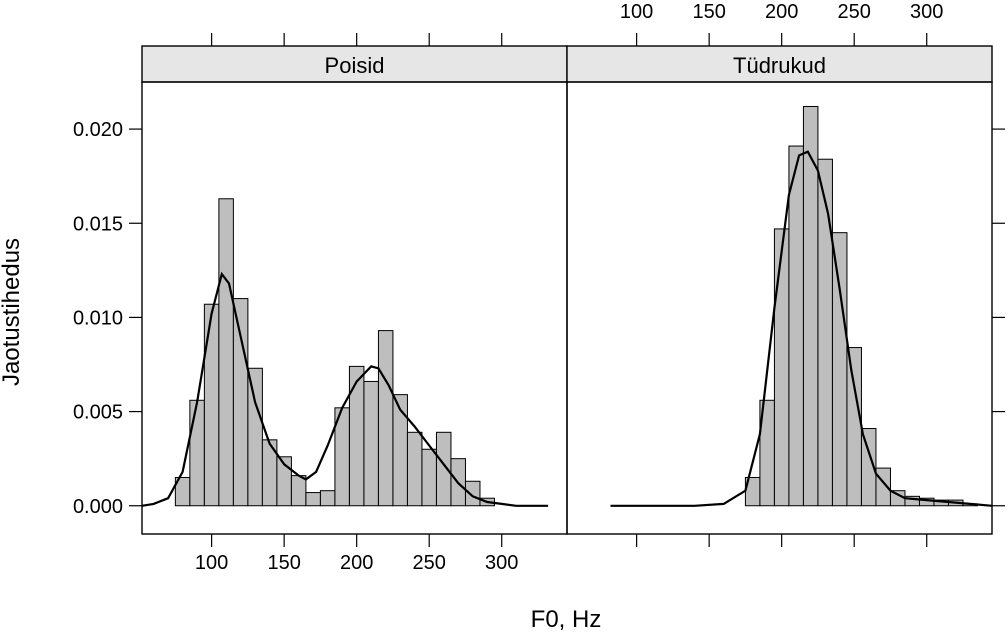 This screenshot has width=1008, height=636. What do you see at coordinates (429, 563) in the screenshot?
I see `x-tick-label-bottom: 250` at bounding box center [429, 563].